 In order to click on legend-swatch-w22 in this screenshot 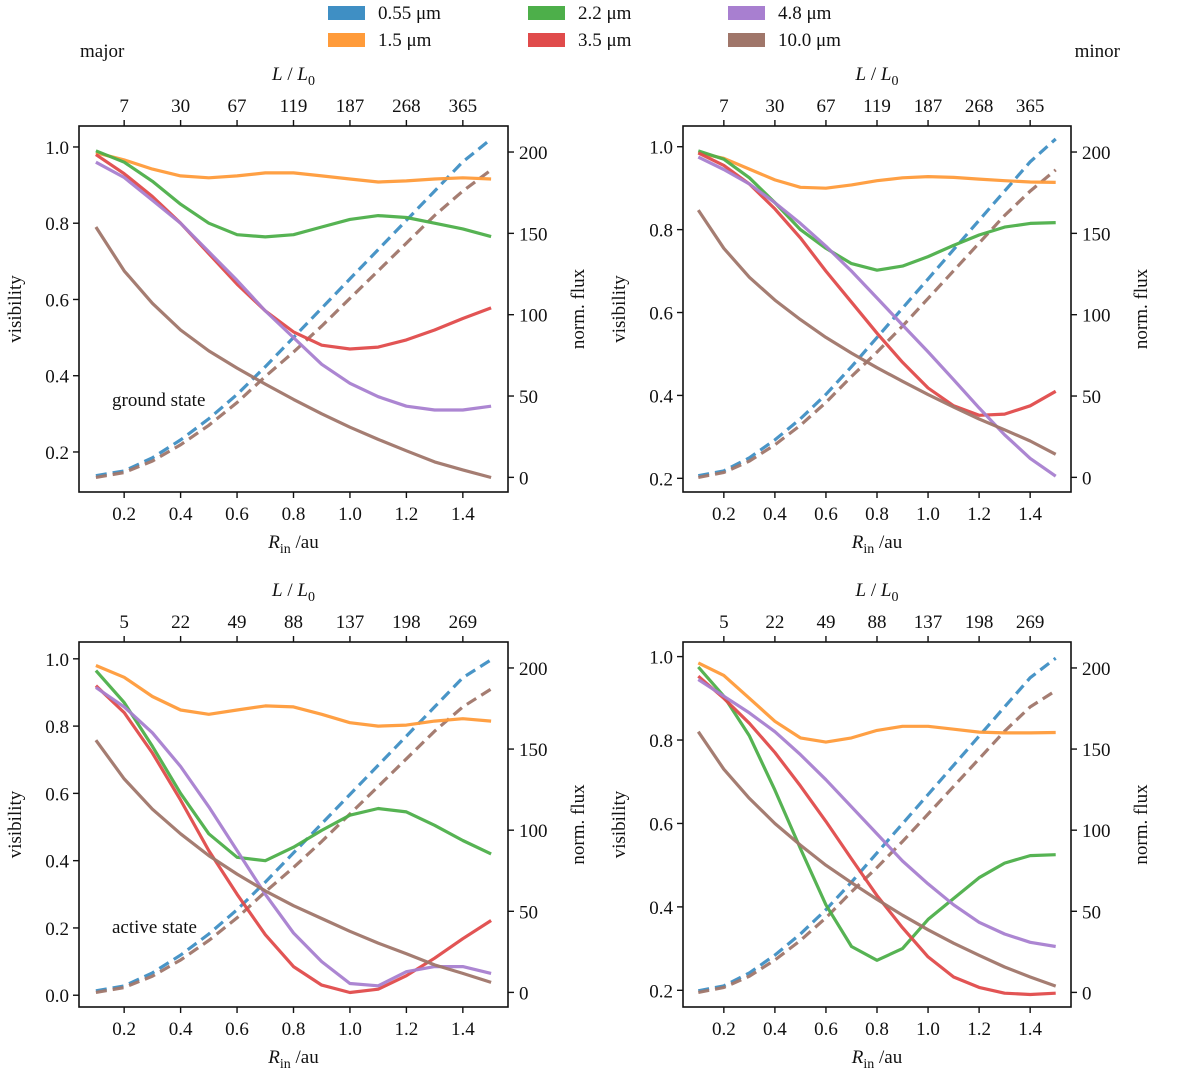, I will do `click(546, 13)`.